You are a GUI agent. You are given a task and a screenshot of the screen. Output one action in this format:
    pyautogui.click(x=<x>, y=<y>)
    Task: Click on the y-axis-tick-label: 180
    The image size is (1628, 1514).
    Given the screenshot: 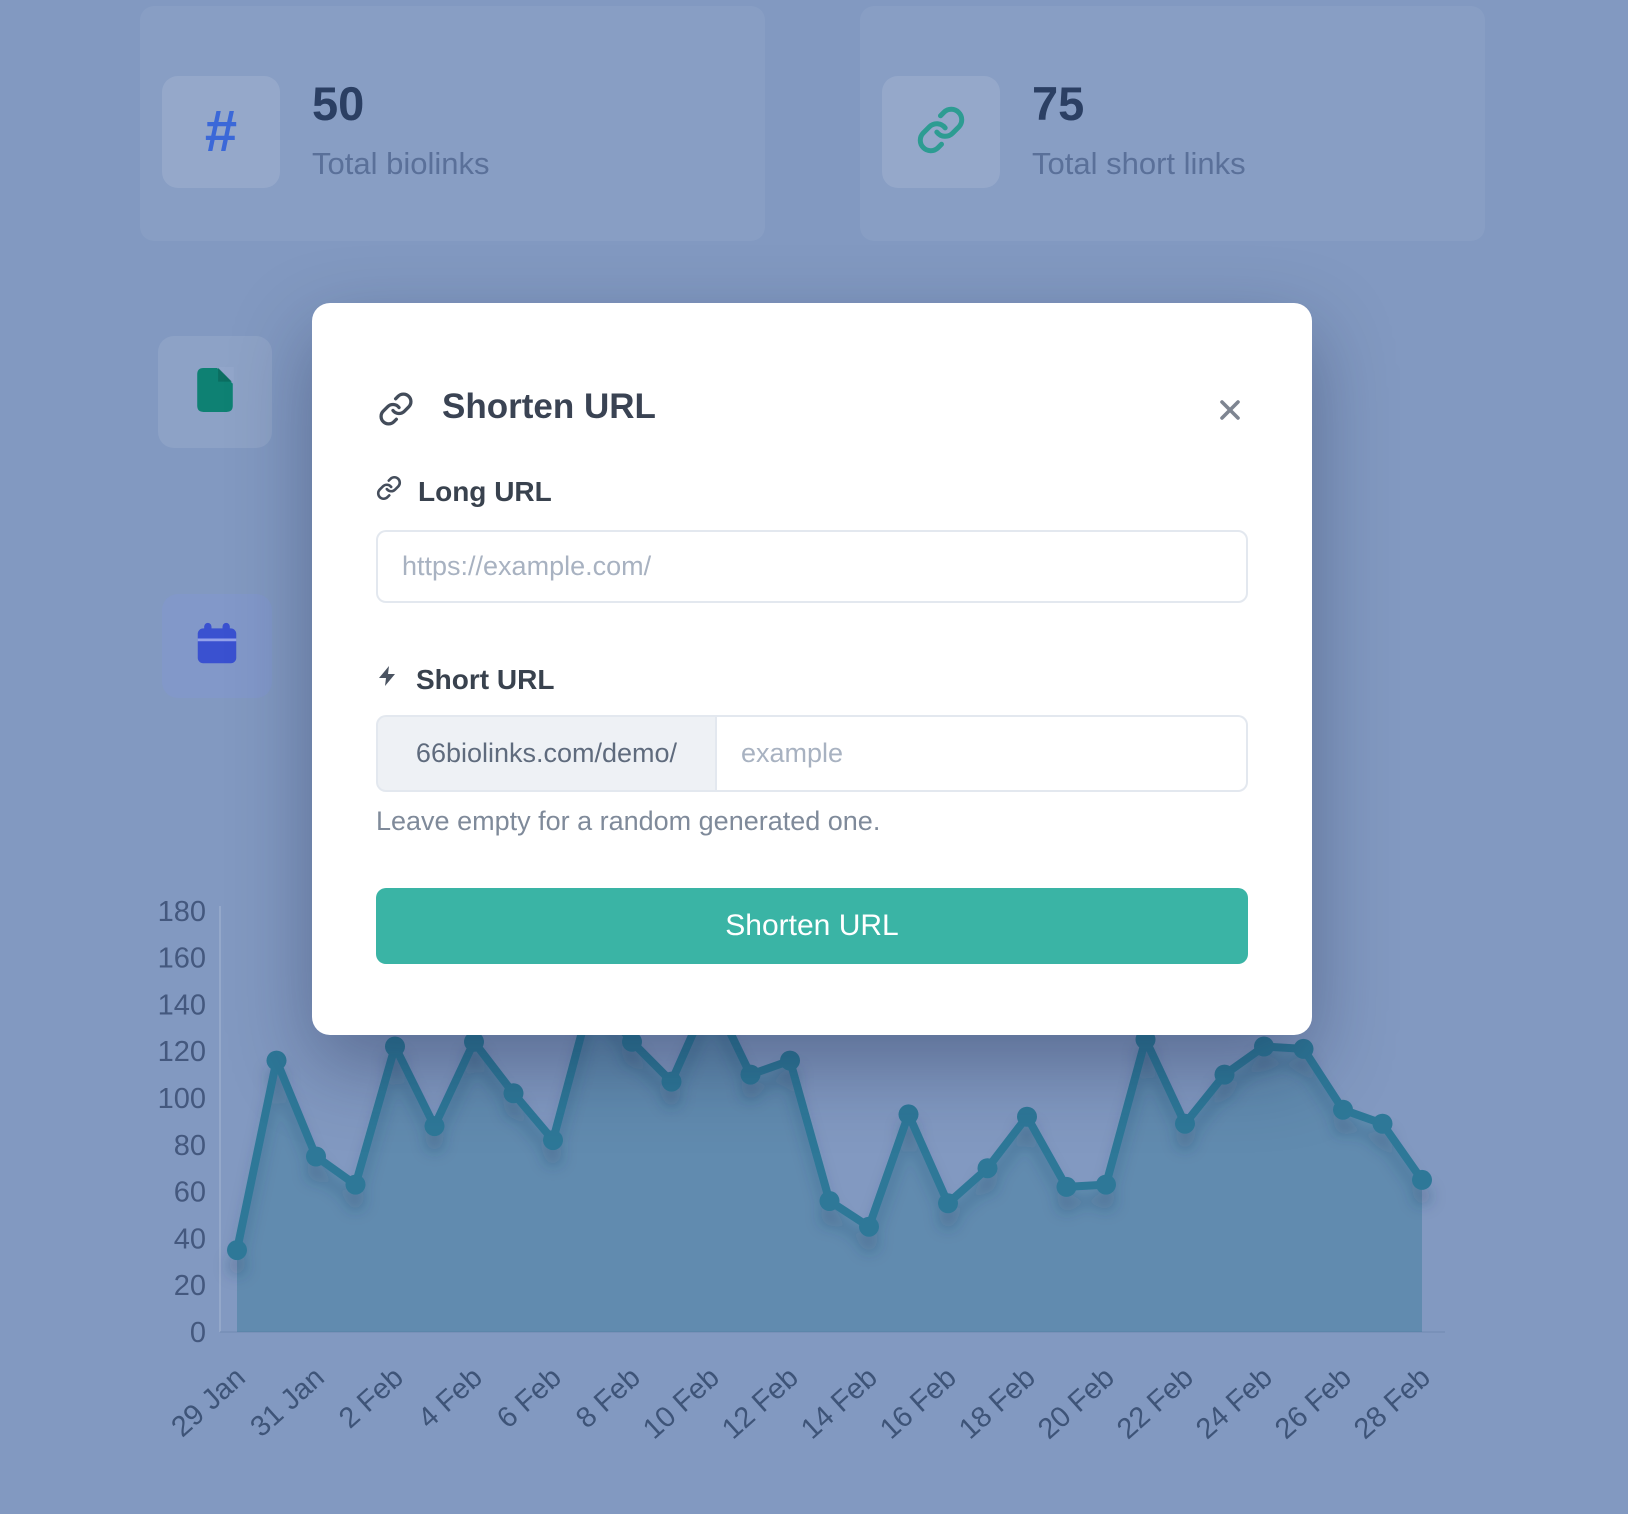 What is the action you would take?
    pyautogui.click(x=182, y=912)
    